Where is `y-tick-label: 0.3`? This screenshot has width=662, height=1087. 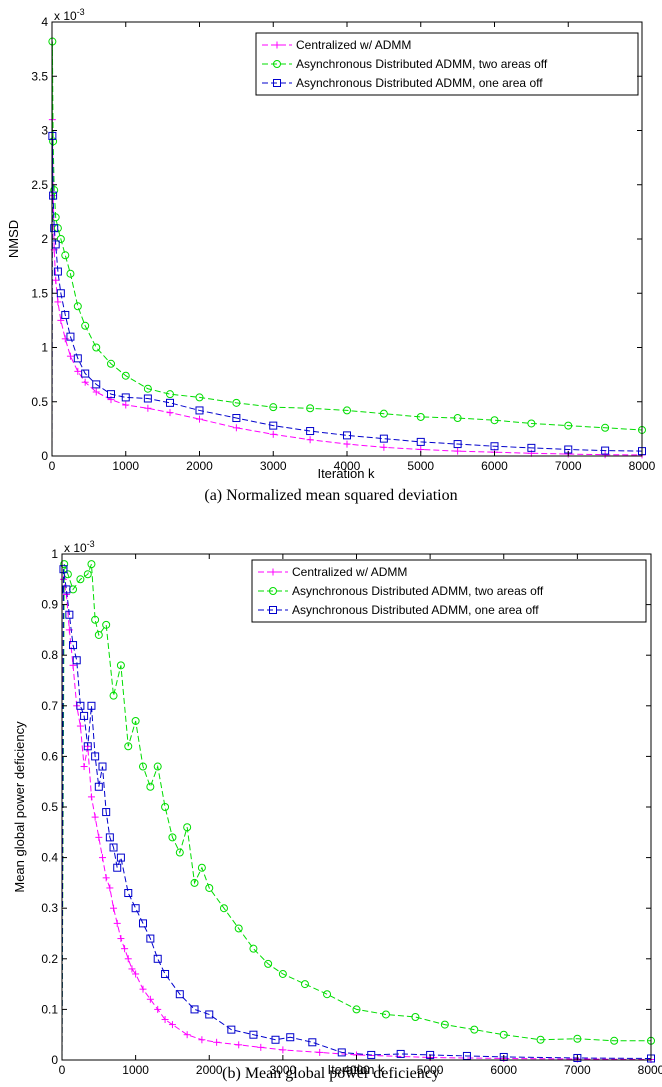 y-tick-label: 0.3 is located at coordinates (49, 908).